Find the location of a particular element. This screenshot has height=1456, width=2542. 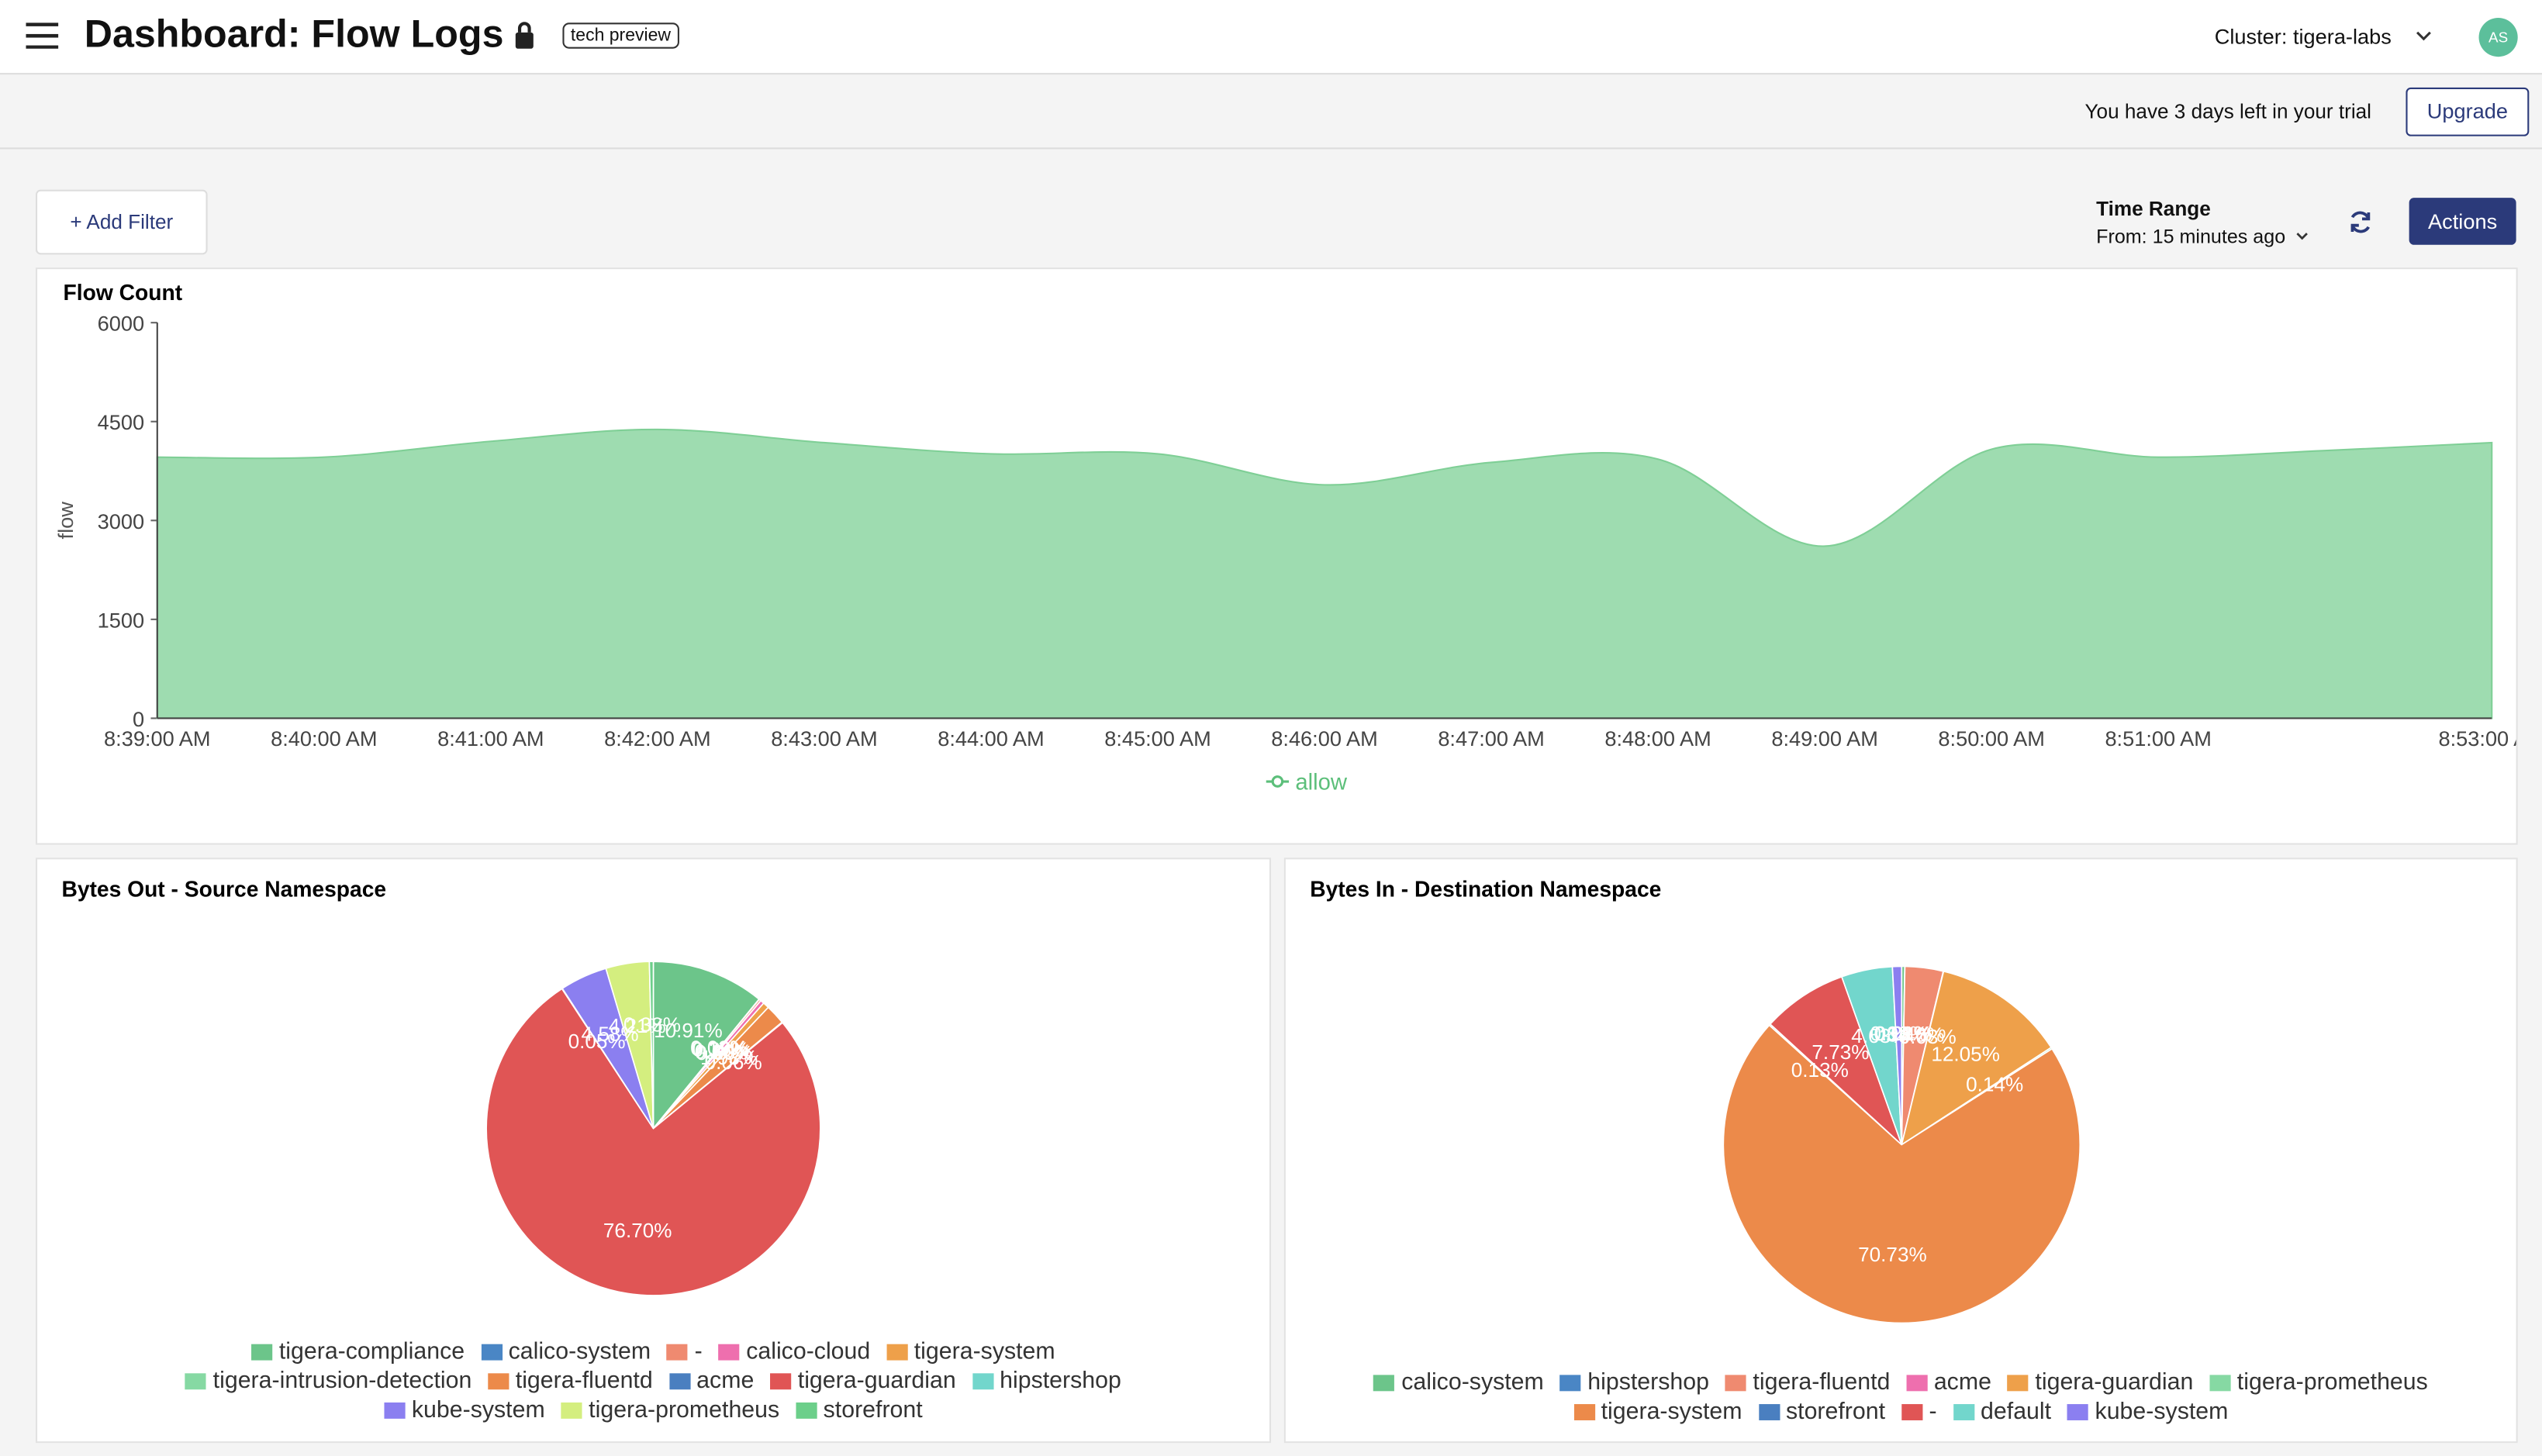

slice-label: 0.00% is located at coordinates (724, 1053).